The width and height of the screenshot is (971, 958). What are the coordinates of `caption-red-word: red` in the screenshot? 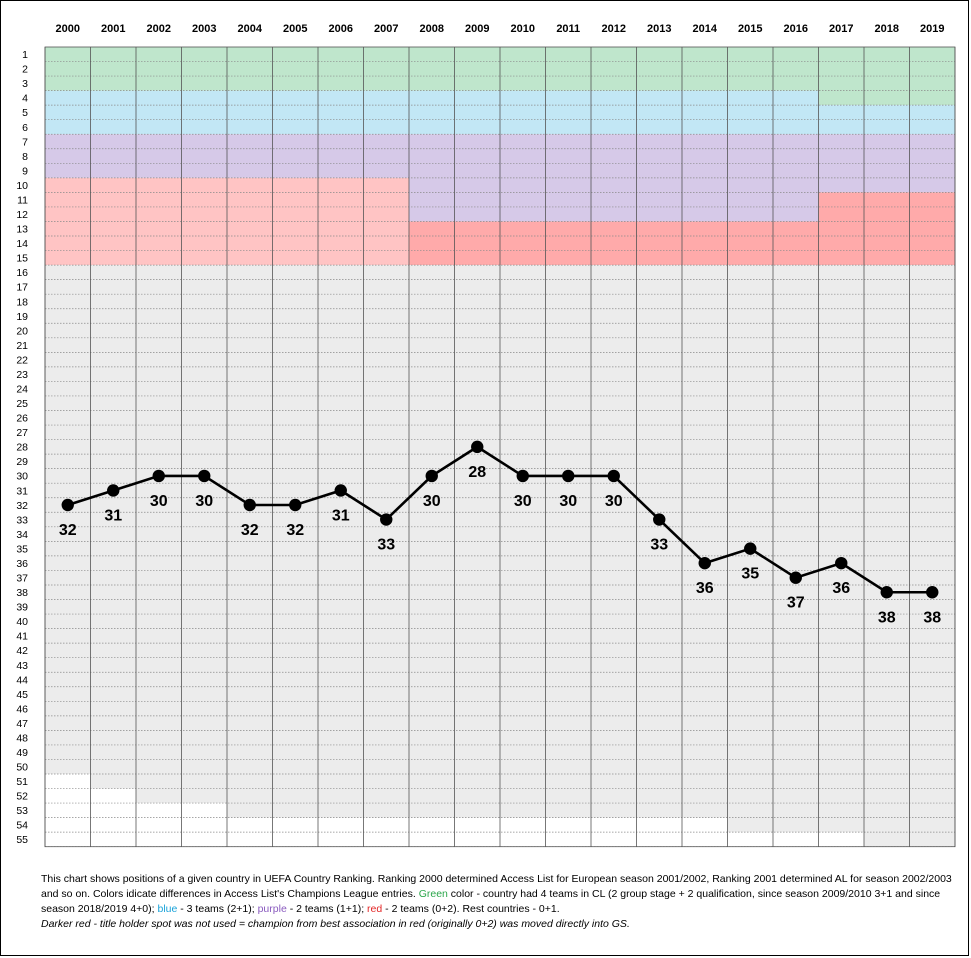 It's located at (375, 909).